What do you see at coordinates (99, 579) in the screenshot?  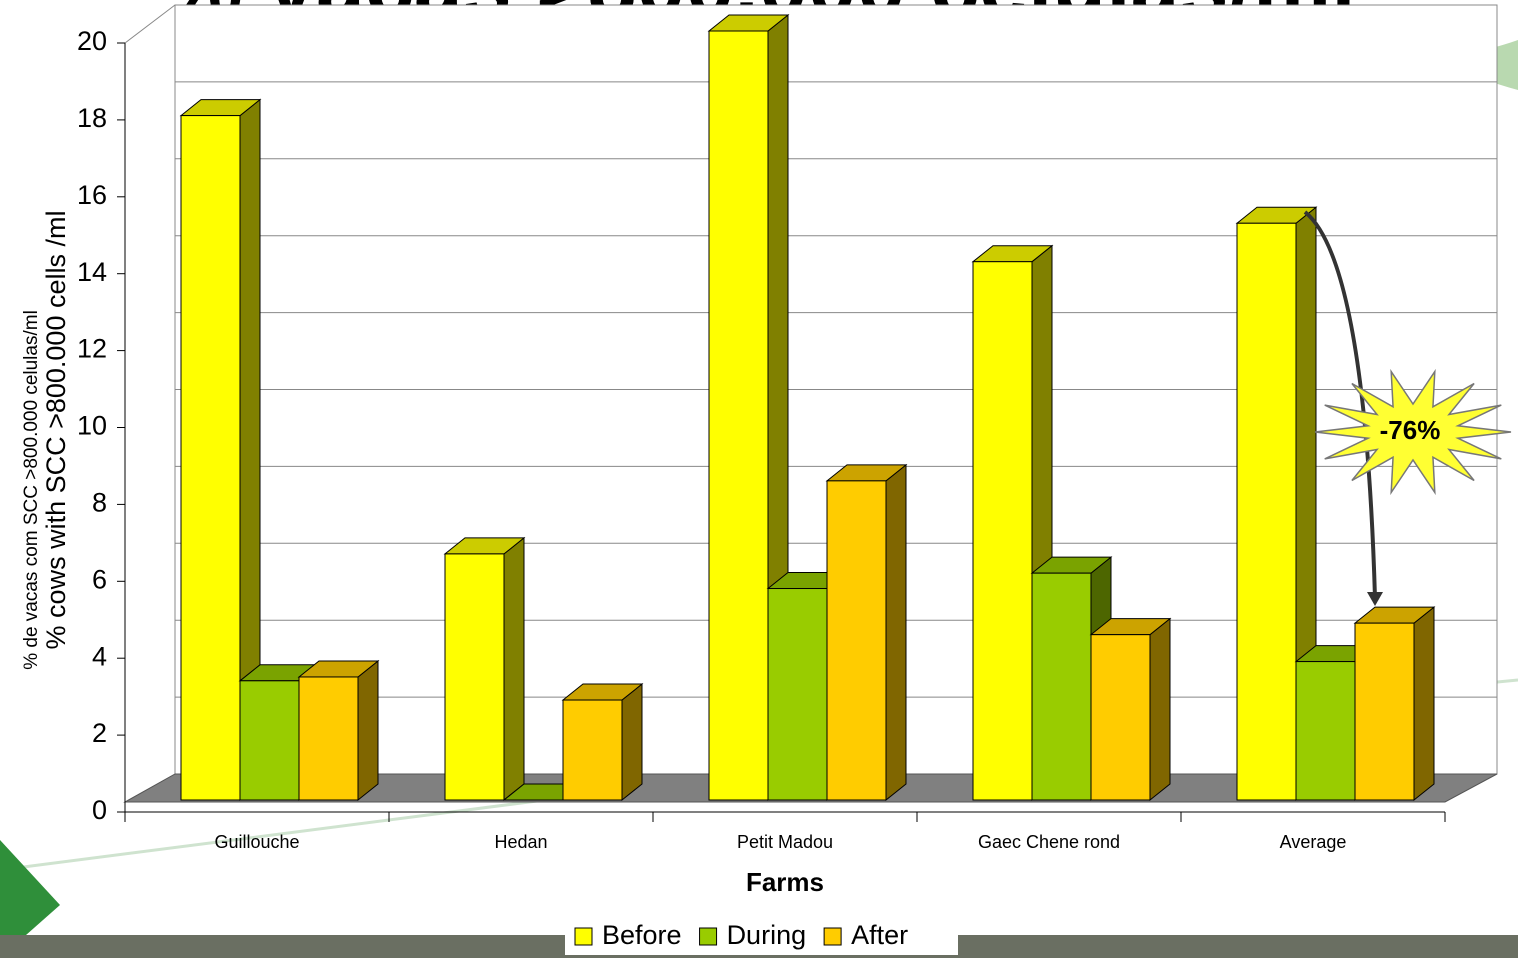 I see `y-tick-label: 6` at bounding box center [99, 579].